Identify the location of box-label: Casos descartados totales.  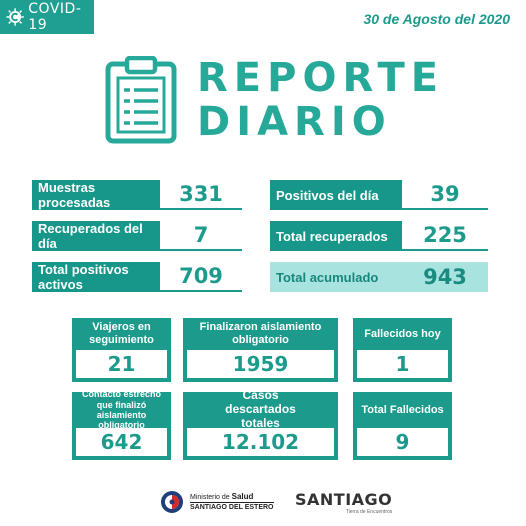
(260, 409).